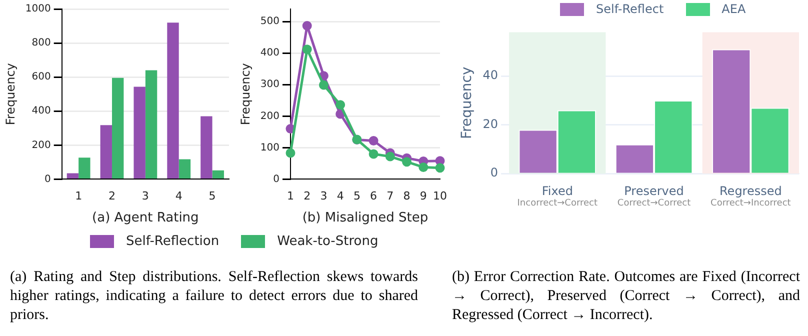  Describe the element at coordinates (41, 43) in the screenshot. I see `y-tick-label: 800` at that location.